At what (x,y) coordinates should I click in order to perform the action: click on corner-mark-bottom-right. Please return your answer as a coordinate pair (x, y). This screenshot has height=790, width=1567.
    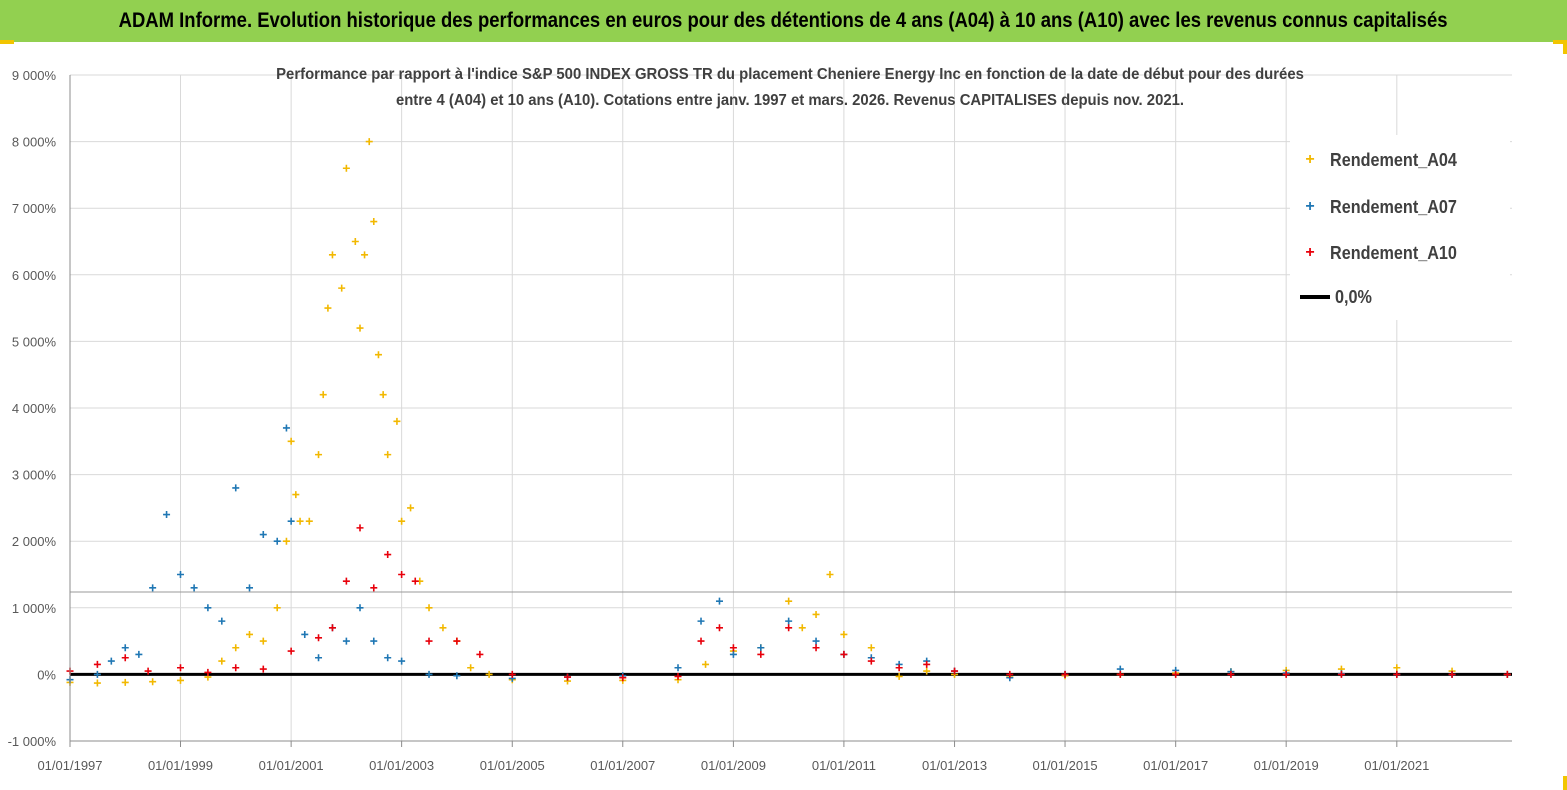
    Looking at the image, I should click on (1565, 783).